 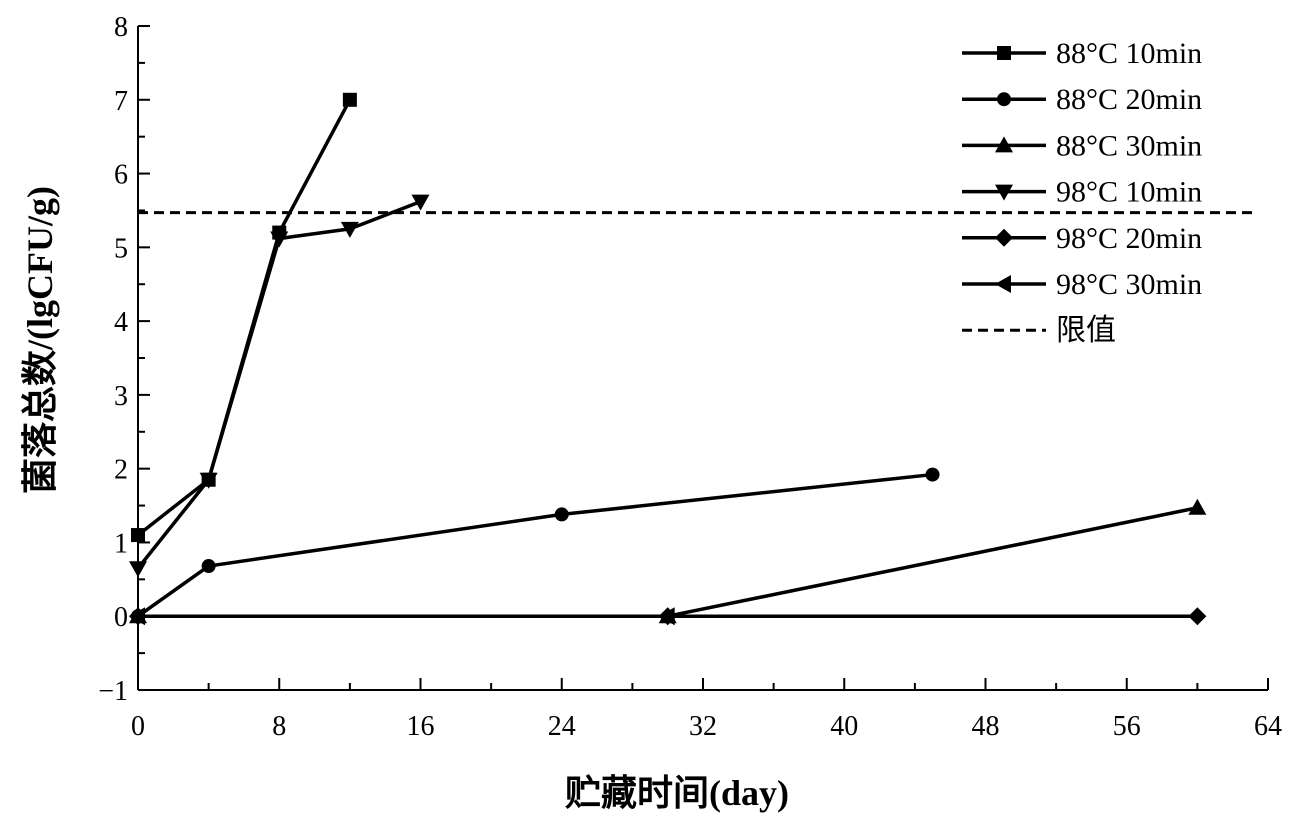 What do you see at coordinates (677, 793) in the screenshot?
I see `x-axis-title: 贮藏时间(day)` at bounding box center [677, 793].